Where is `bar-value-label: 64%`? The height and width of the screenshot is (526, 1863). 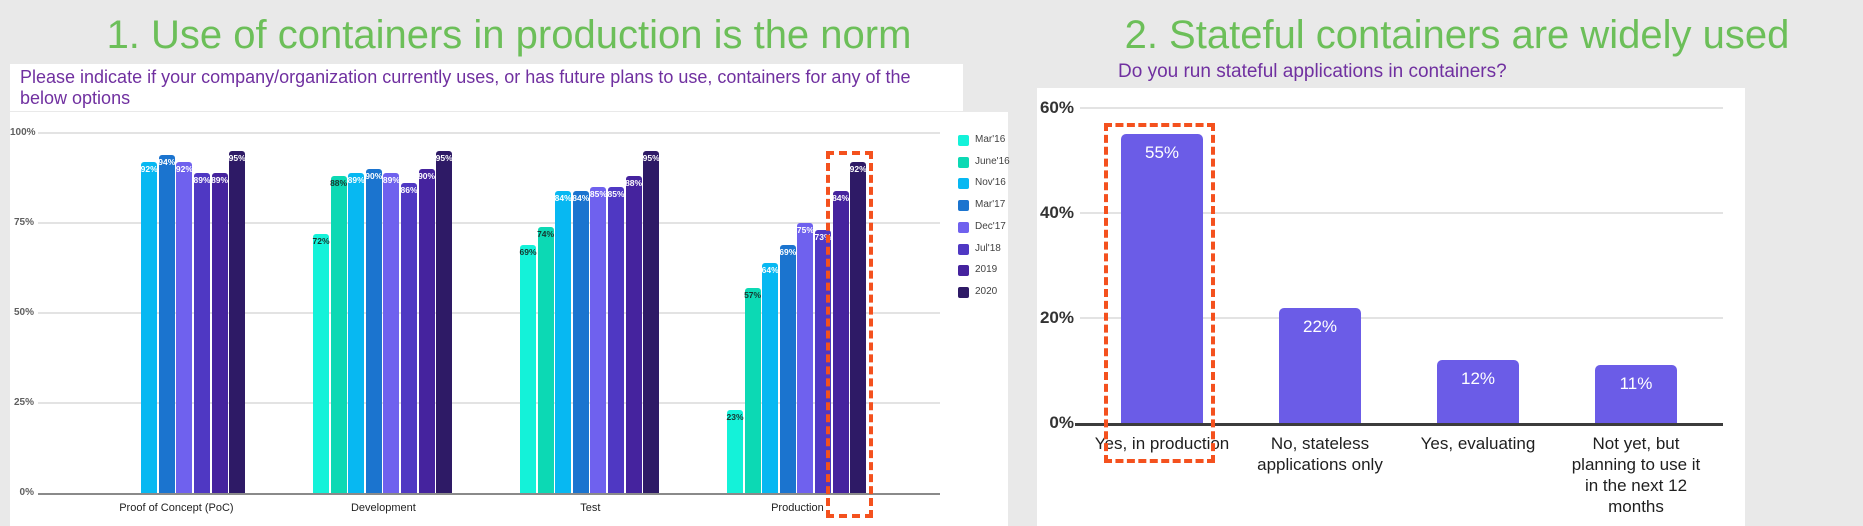 bar-value-label: 64% is located at coordinates (770, 269).